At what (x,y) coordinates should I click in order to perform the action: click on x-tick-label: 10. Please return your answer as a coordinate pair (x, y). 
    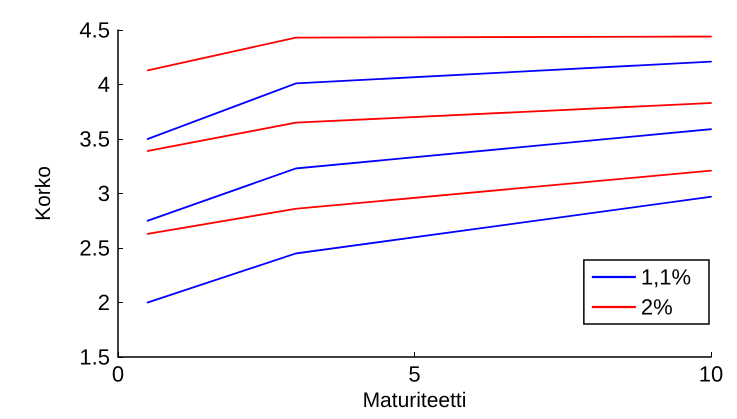
    Looking at the image, I should click on (711, 374).